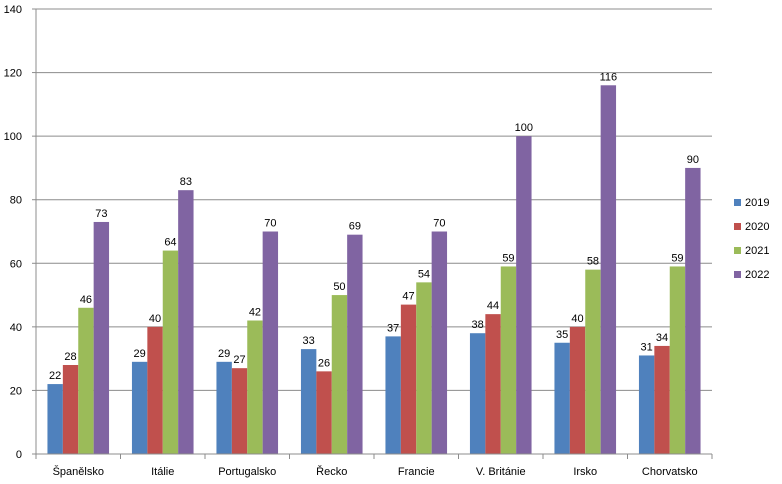 This screenshot has width=782, height=484. I want to click on legend-swatch-2019, so click(737, 202).